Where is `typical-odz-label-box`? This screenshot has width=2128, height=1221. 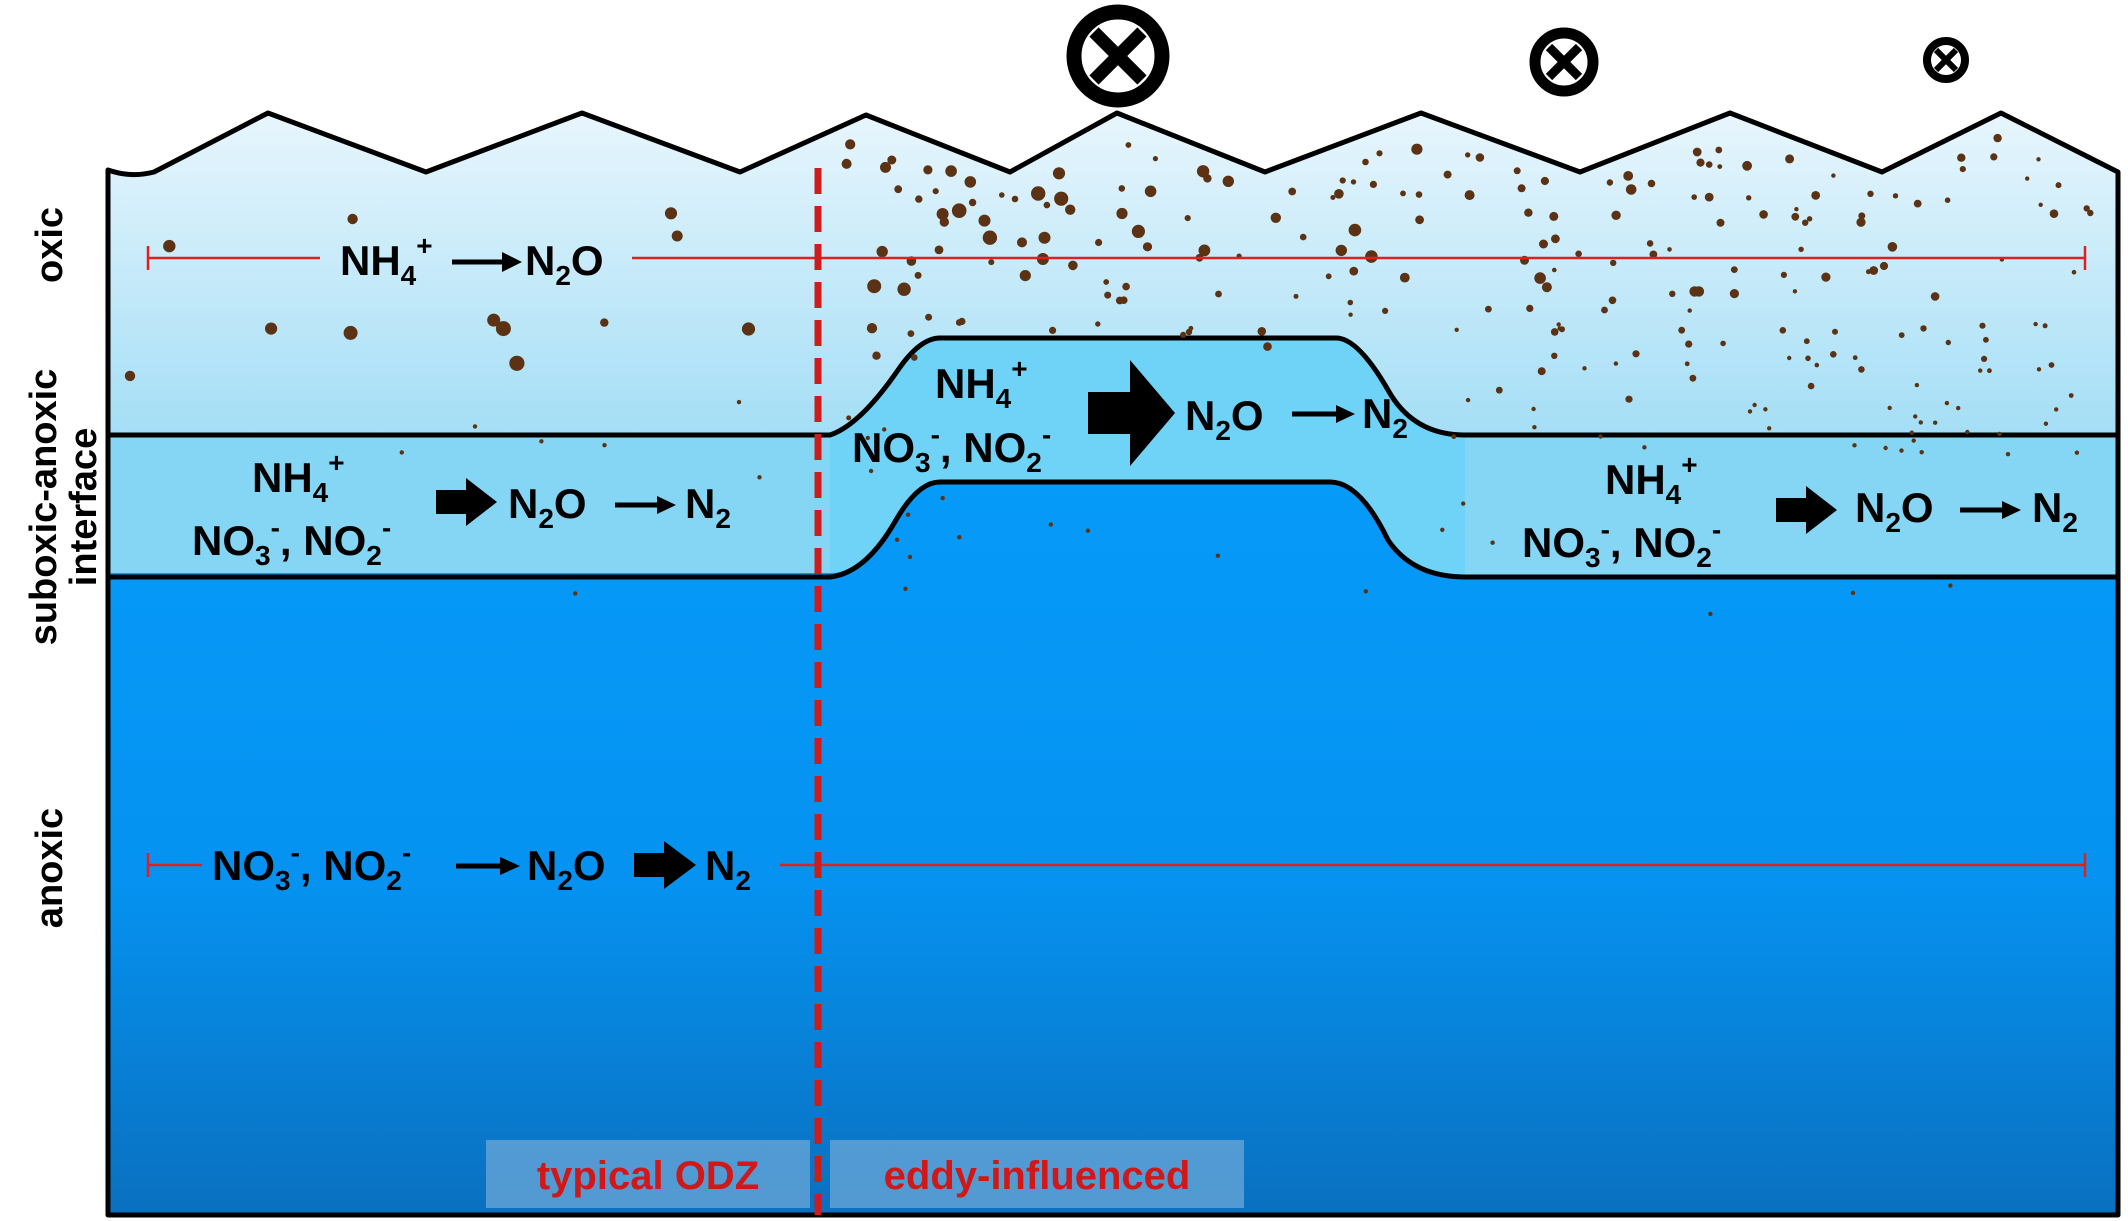 typical-odz-label-box is located at coordinates (648, 1174).